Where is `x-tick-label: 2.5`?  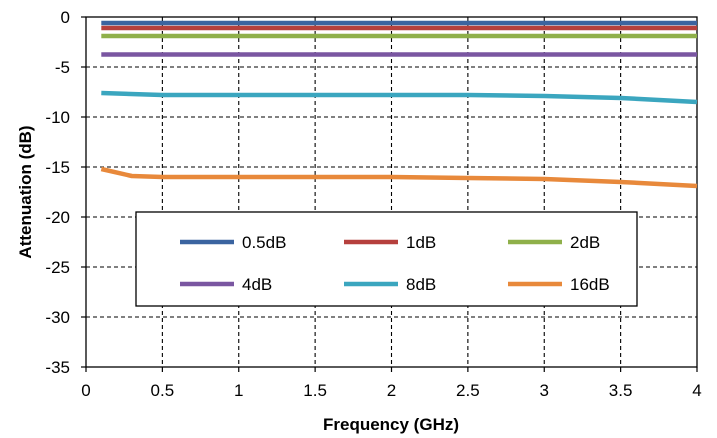
x-tick-label: 2.5 is located at coordinates (468, 390).